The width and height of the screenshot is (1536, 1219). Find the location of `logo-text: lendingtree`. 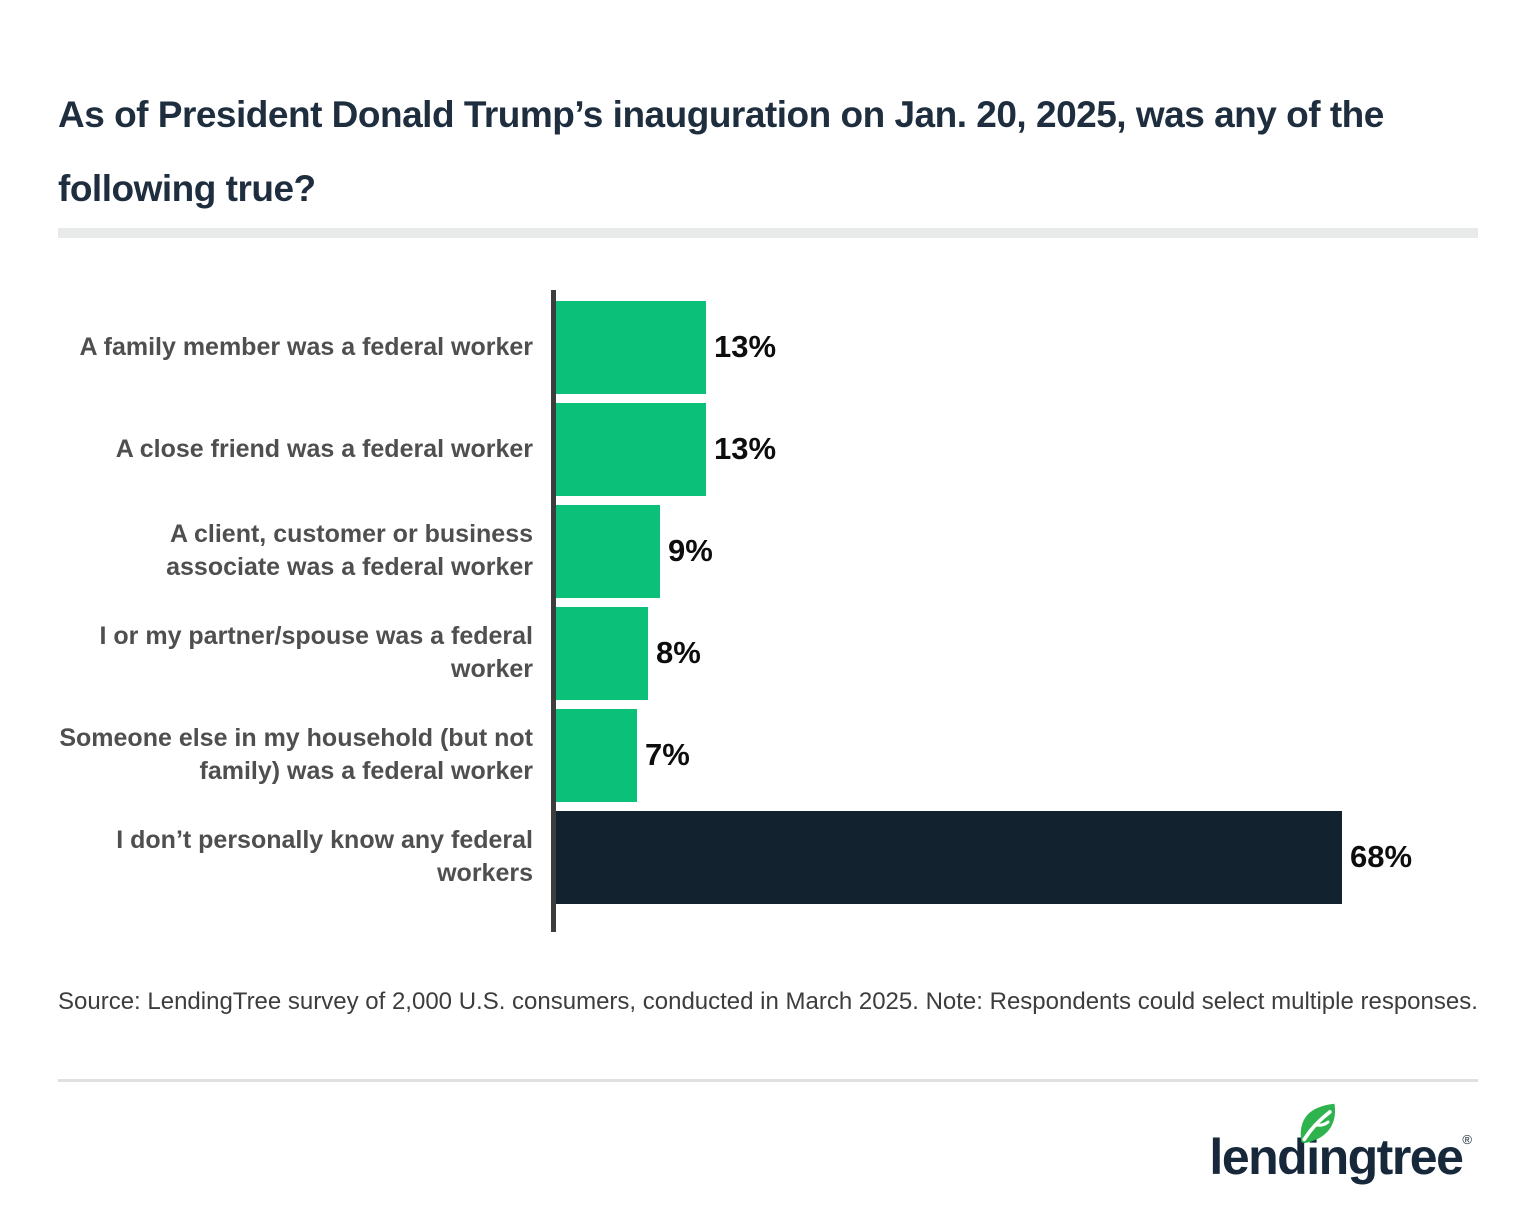

logo-text: lendingtree is located at coordinates (1336, 1157).